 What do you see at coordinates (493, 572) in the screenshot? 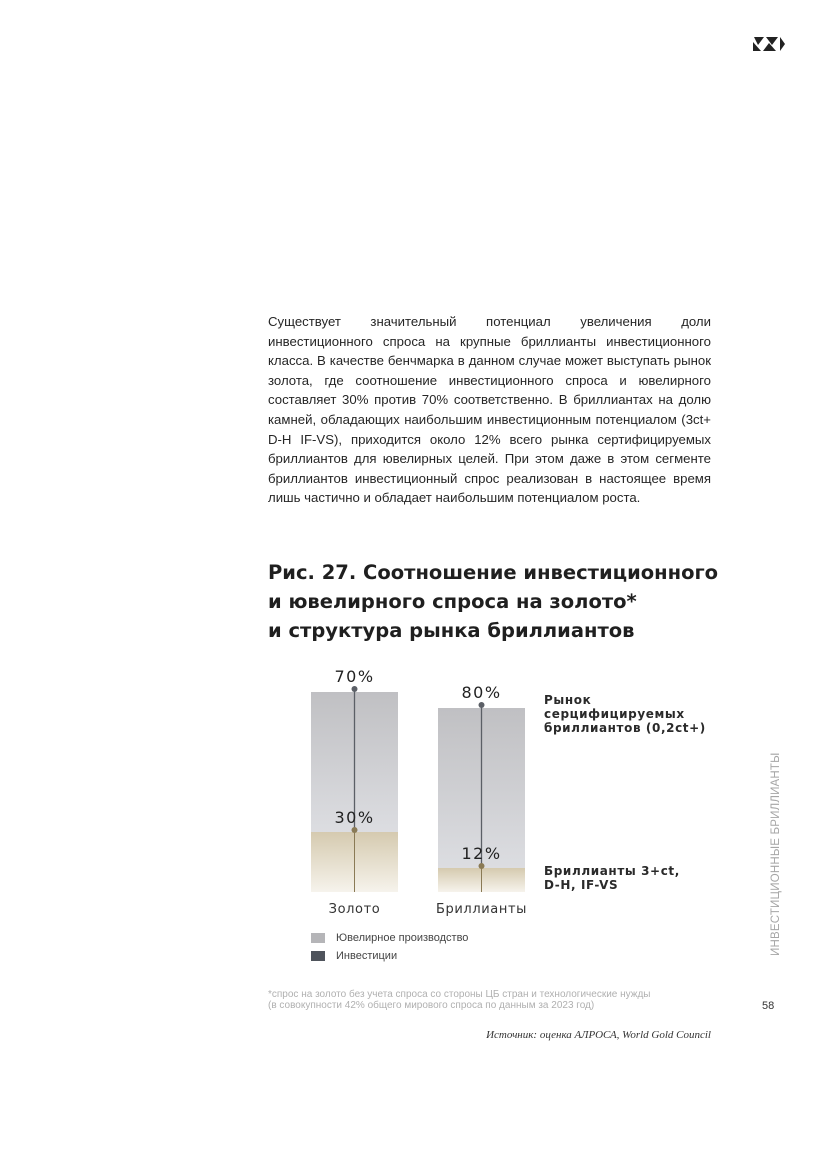
I see `figure-title-line: Рис. 27. Соотношение инвестиционного` at bounding box center [493, 572].